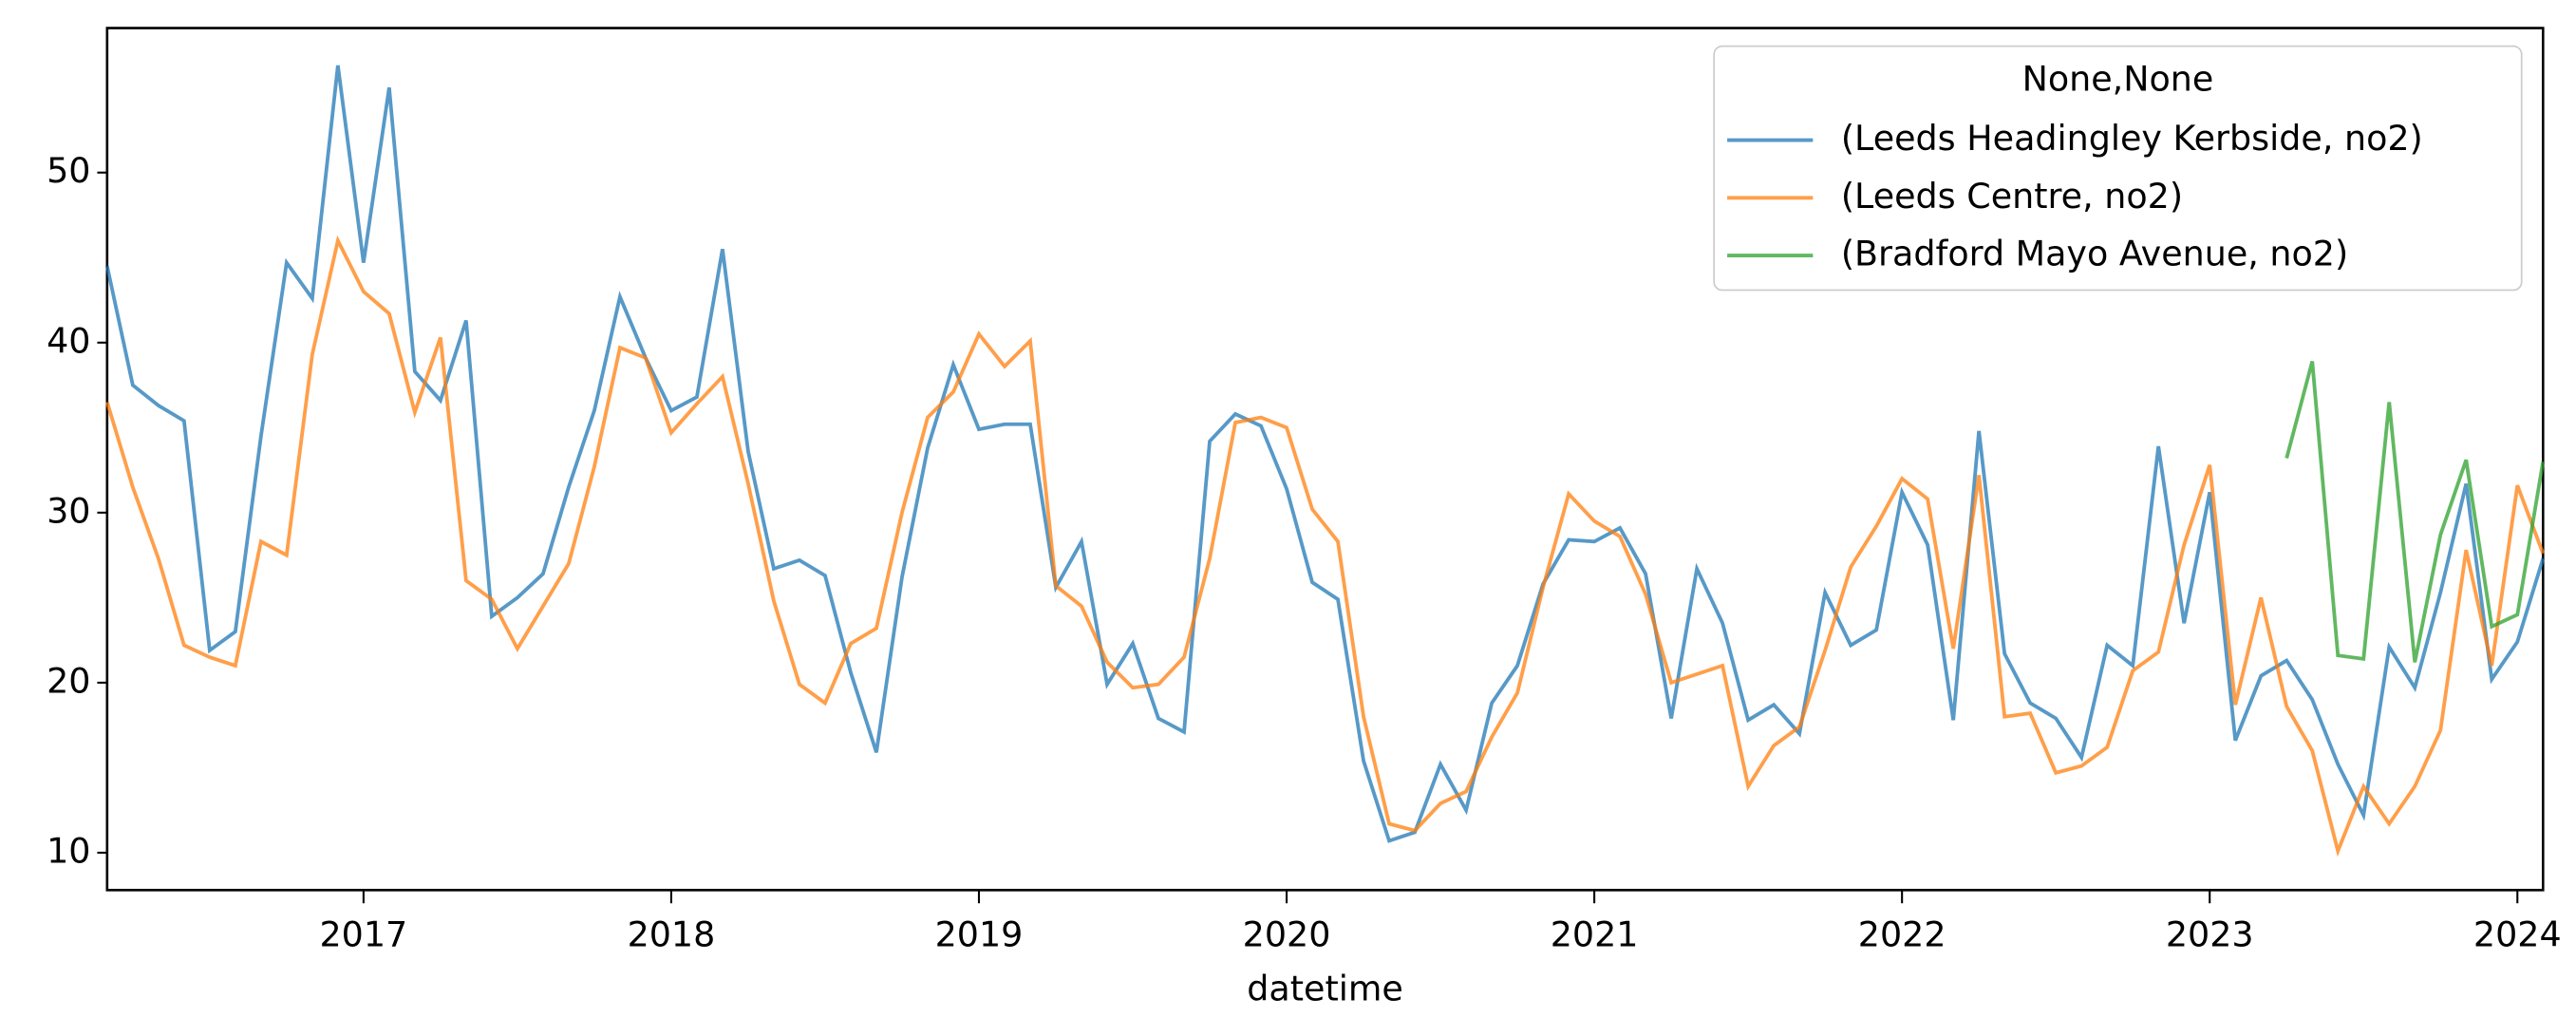 The width and height of the screenshot is (2576, 1036). What do you see at coordinates (2415, 512) in the screenshot?
I see `series-line` at bounding box center [2415, 512].